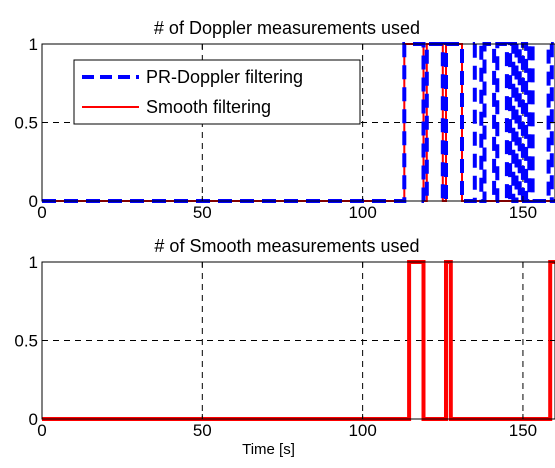 This screenshot has width=555, height=468. Describe the element at coordinates (224, 77) in the screenshot. I see `legend-label: PR-Doppler filtering` at that location.